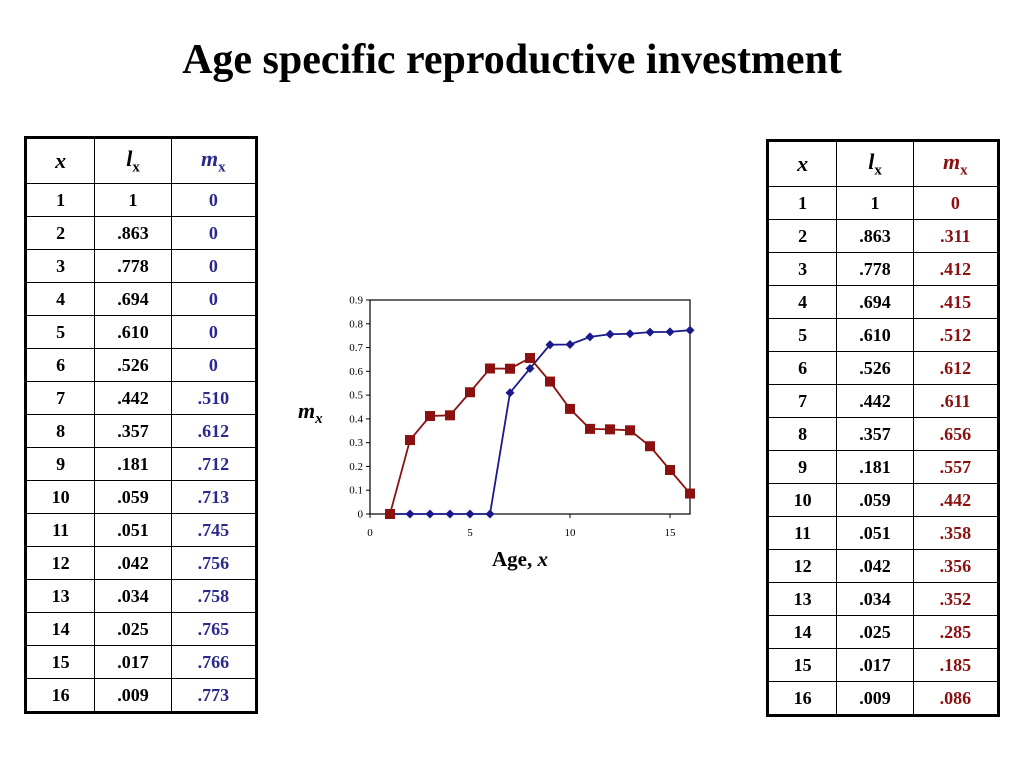 The width and height of the screenshot is (1024, 768). I want to click on table-row: 6.526 0, so click(141, 365).